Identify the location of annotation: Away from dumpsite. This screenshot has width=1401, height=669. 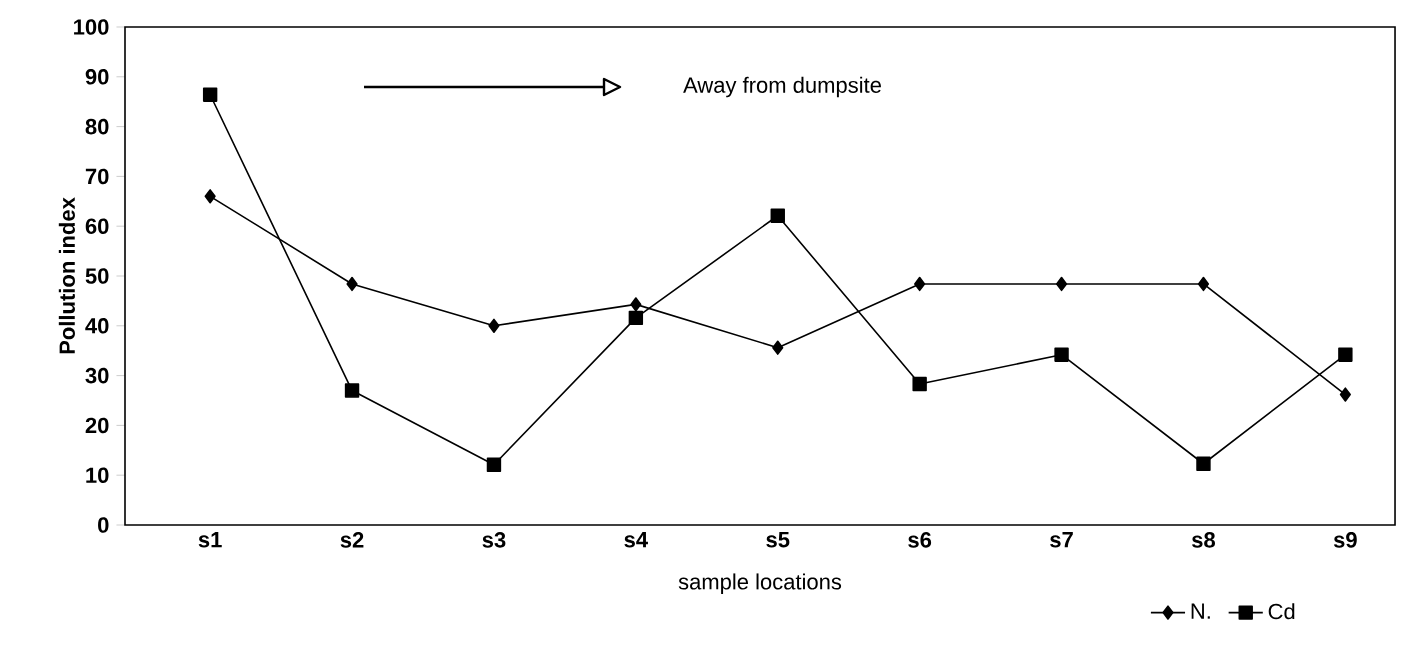
(782, 87).